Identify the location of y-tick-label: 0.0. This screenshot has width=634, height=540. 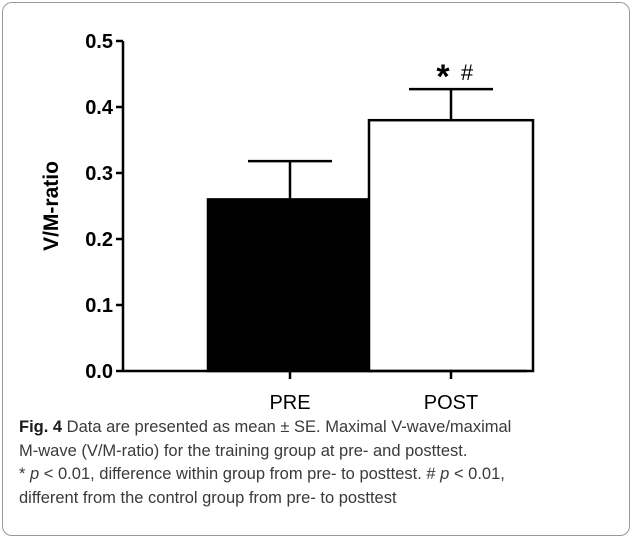
(99, 372).